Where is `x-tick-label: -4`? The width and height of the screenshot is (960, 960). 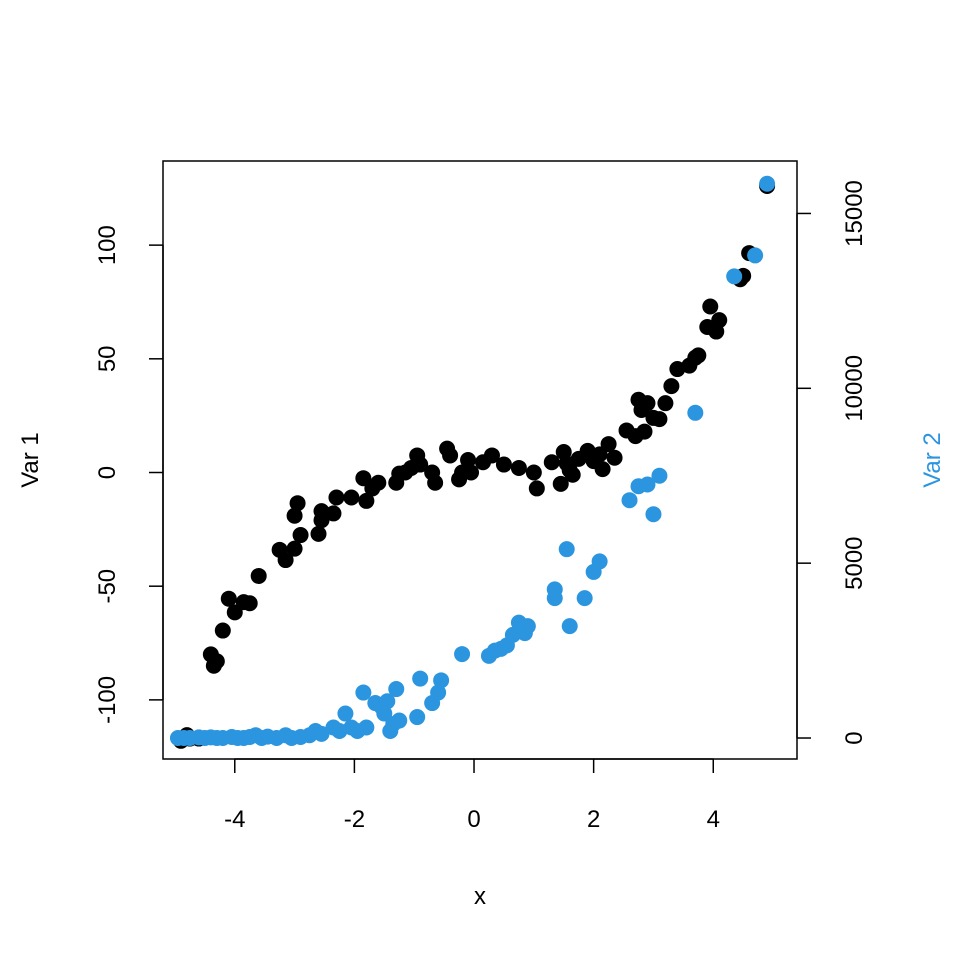
x-tick-label: -4 is located at coordinates (234, 819).